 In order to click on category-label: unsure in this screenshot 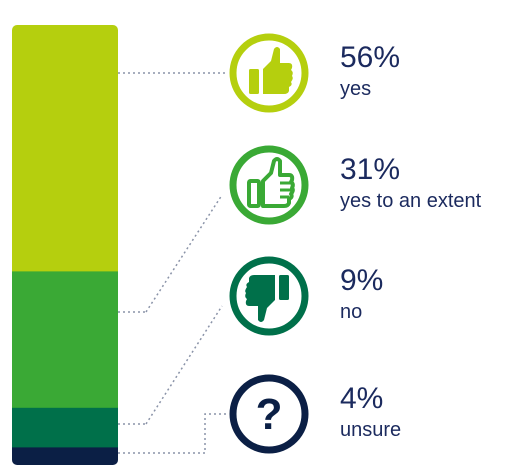, I will do `click(370, 430)`.